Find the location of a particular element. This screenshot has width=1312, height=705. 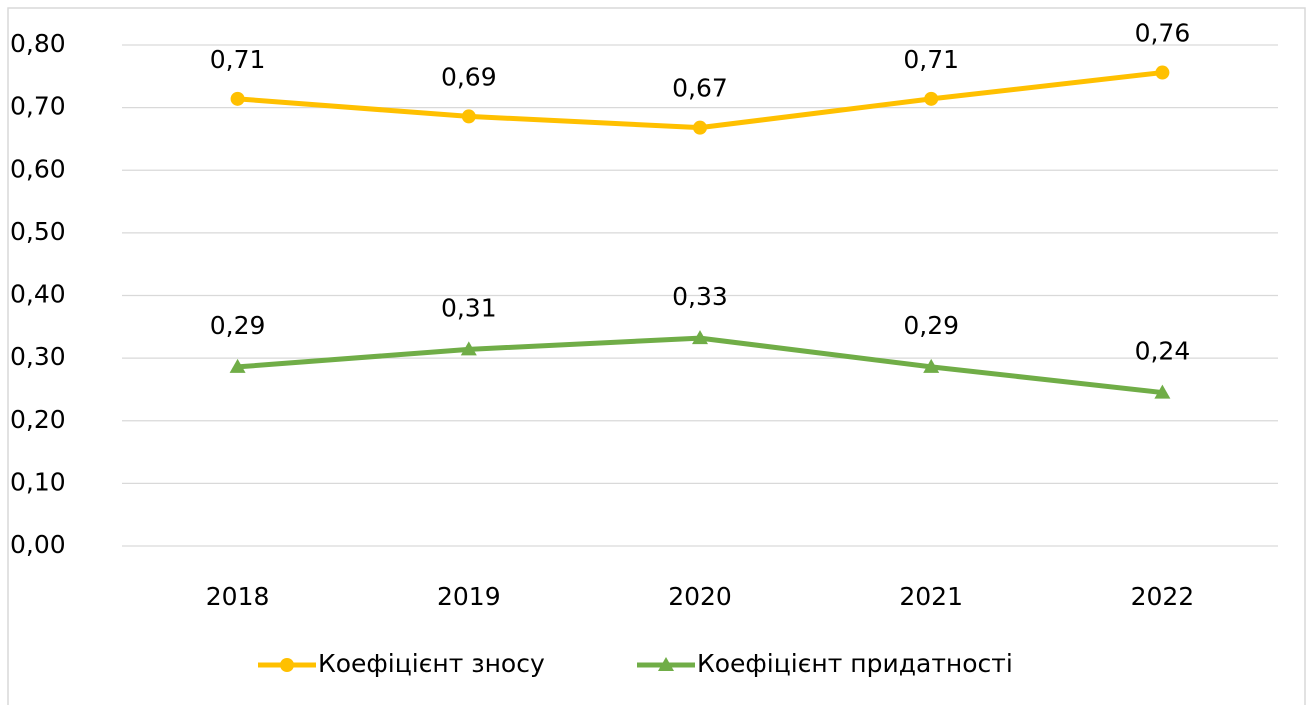

data-label: 0,69 is located at coordinates (469, 76).